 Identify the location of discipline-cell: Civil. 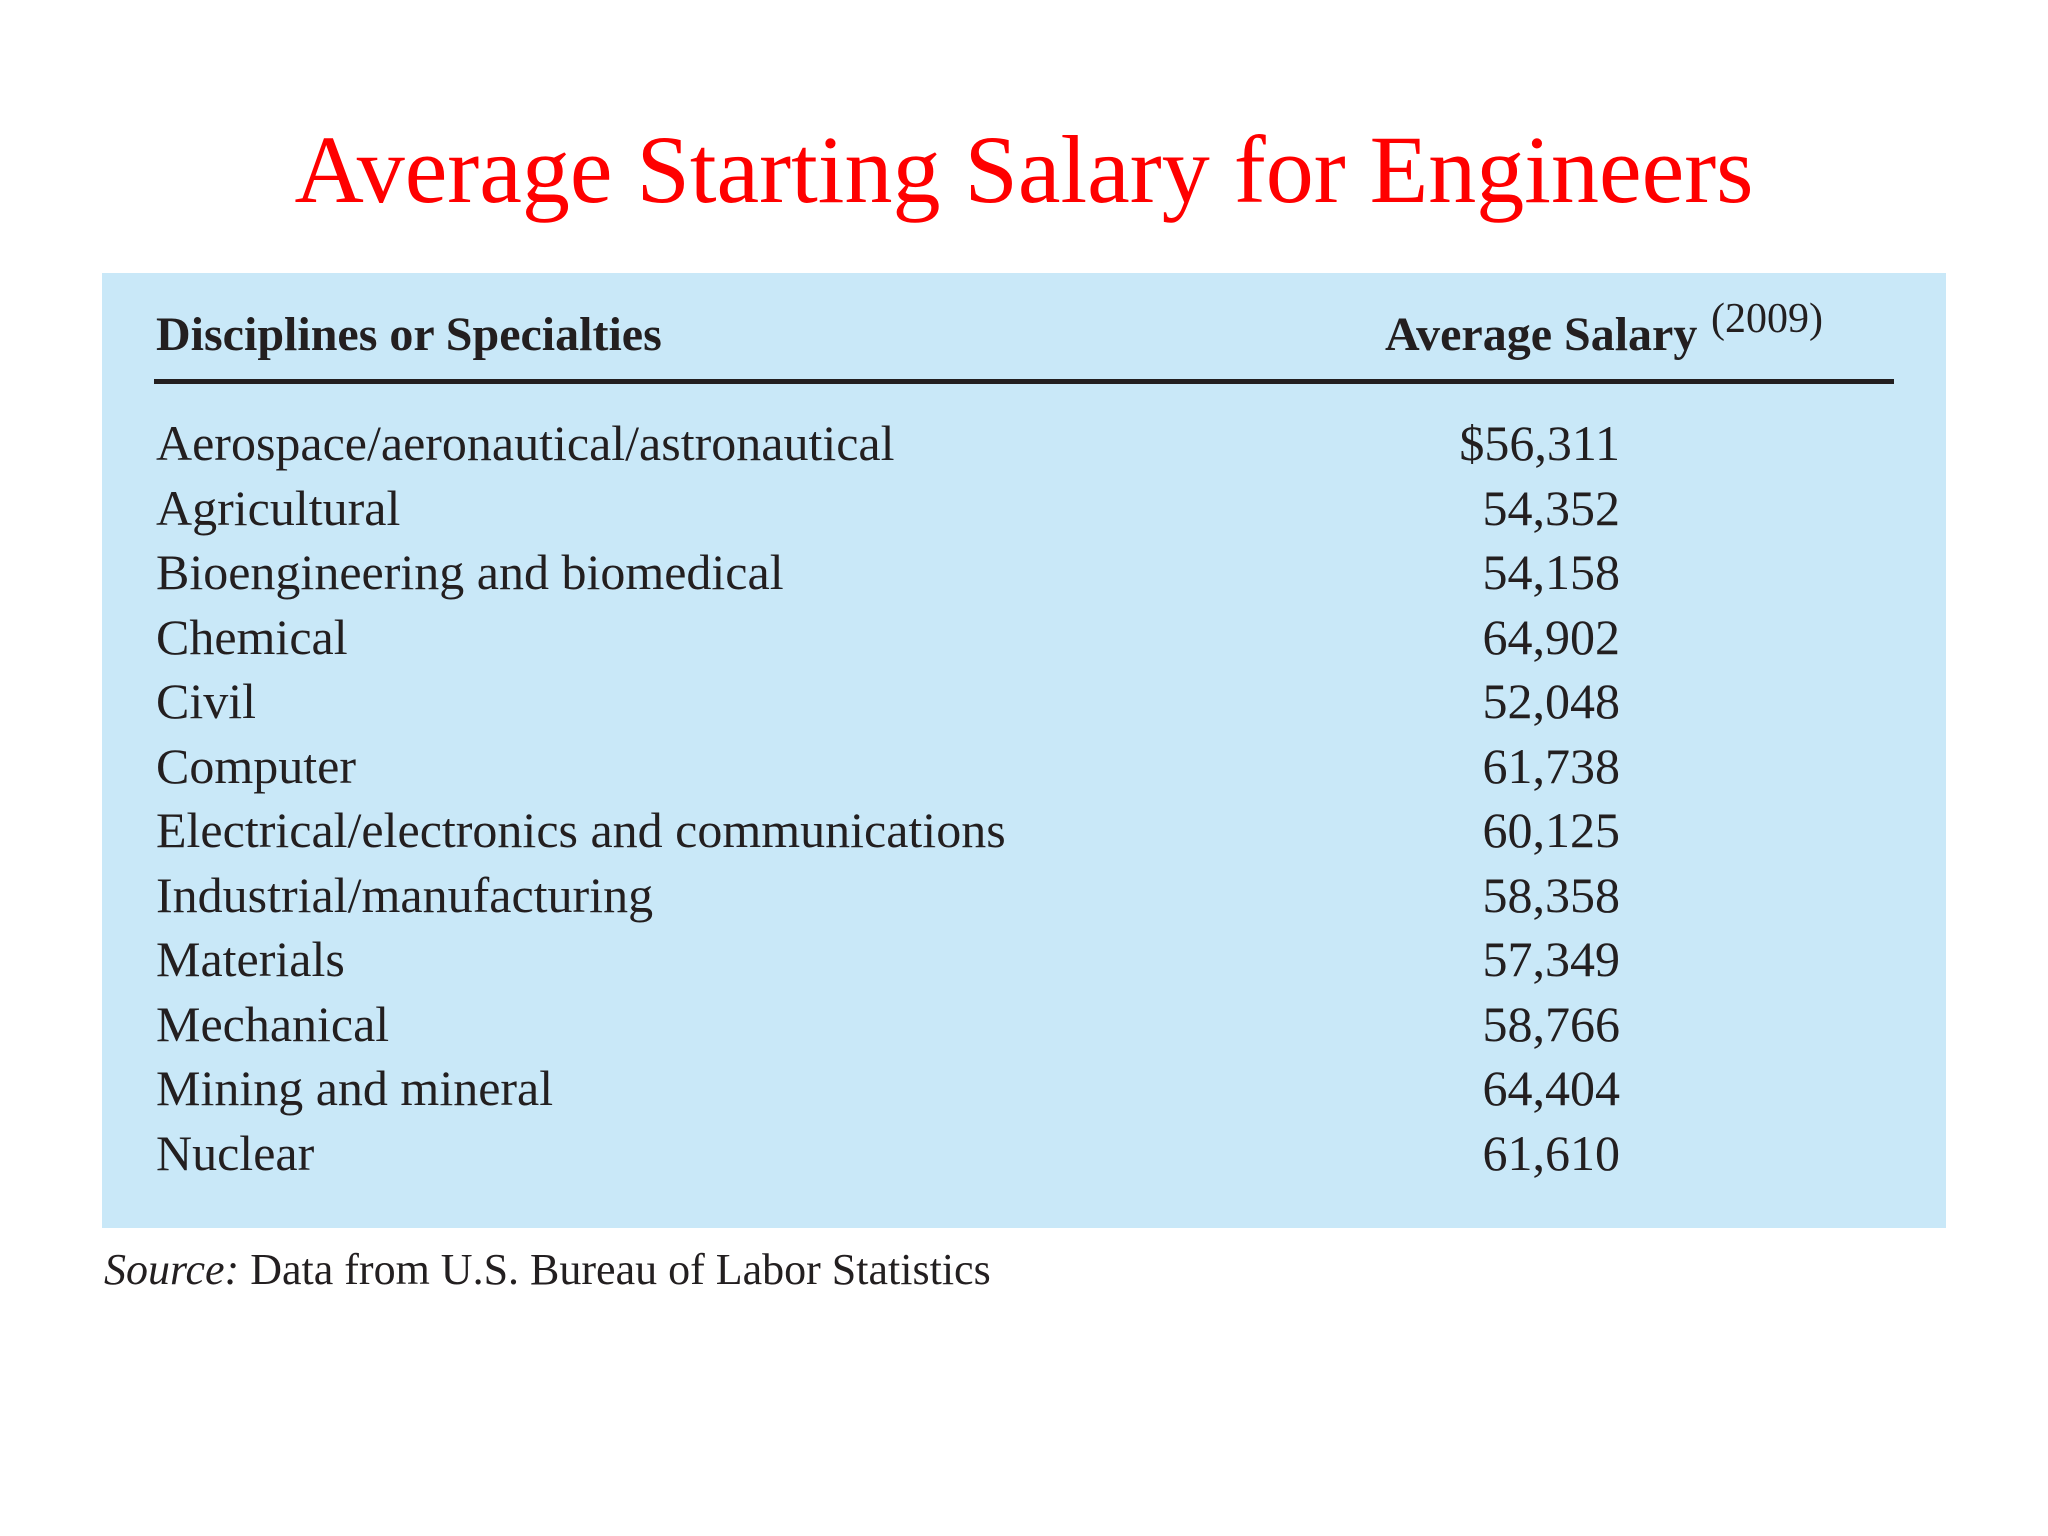
(206, 701).